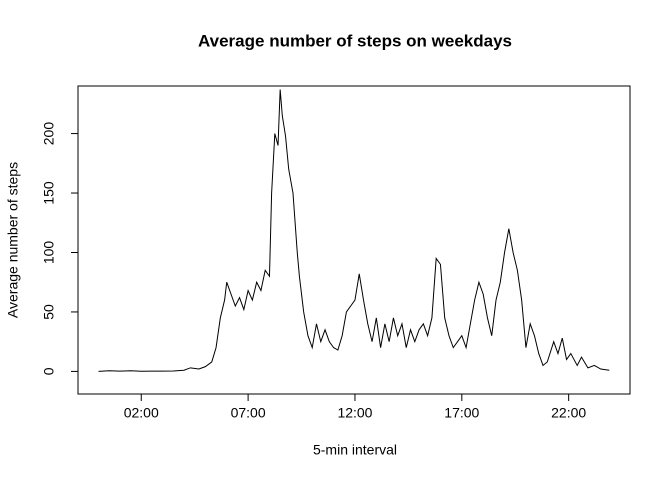 The height and width of the screenshot is (480, 672). Describe the element at coordinates (461, 413) in the screenshot. I see `x-tick-label: 17:00` at that location.